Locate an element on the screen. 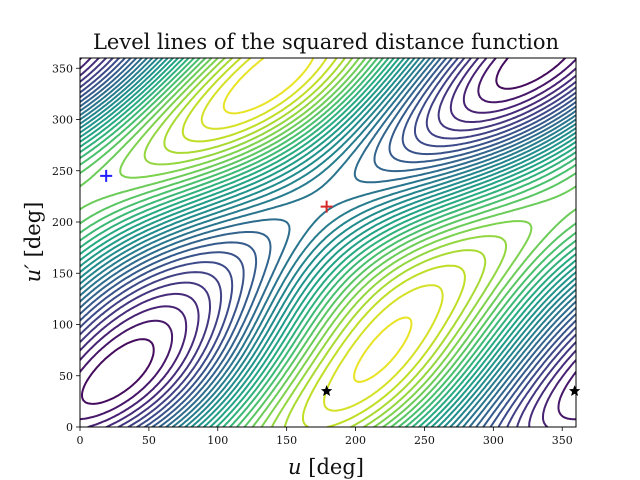 The height and width of the screenshot is (480, 640). x-axis-ticks: 0 50 100 150 200 250 300 350 is located at coordinates (325, 437).